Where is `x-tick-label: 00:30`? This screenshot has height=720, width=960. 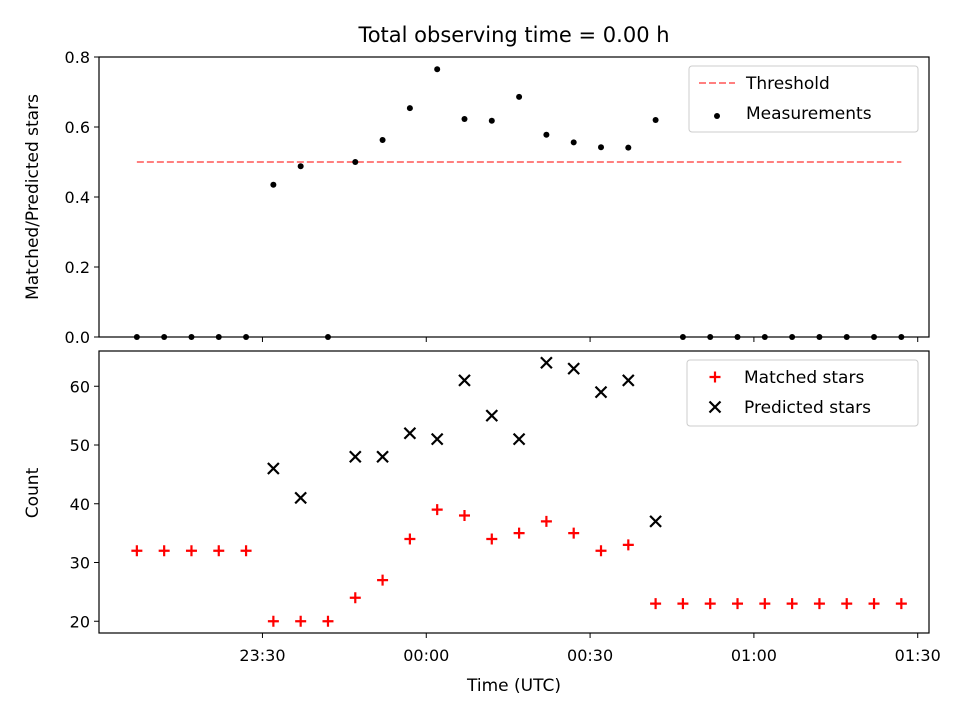 x-tick-label: 00:30 is located at coordinates (590, 655).